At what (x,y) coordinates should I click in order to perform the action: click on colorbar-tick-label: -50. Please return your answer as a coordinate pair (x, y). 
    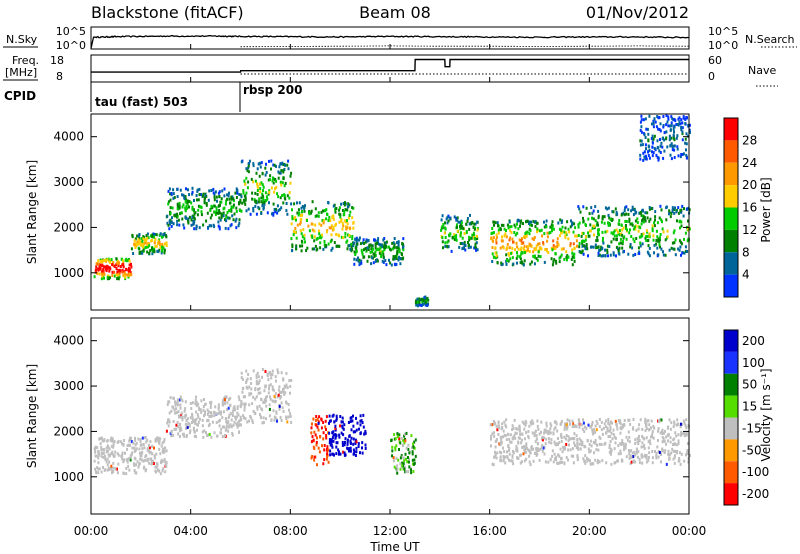
    Looking at the image, I should click on (752, 450).